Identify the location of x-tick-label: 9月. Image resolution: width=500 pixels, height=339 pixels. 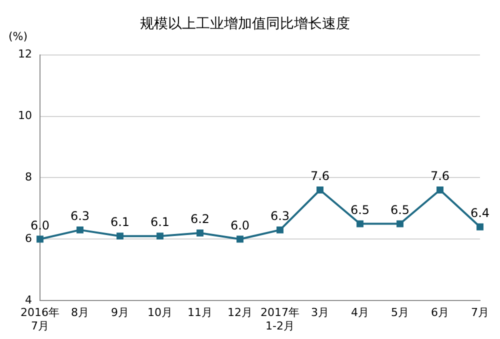
(120, 313).